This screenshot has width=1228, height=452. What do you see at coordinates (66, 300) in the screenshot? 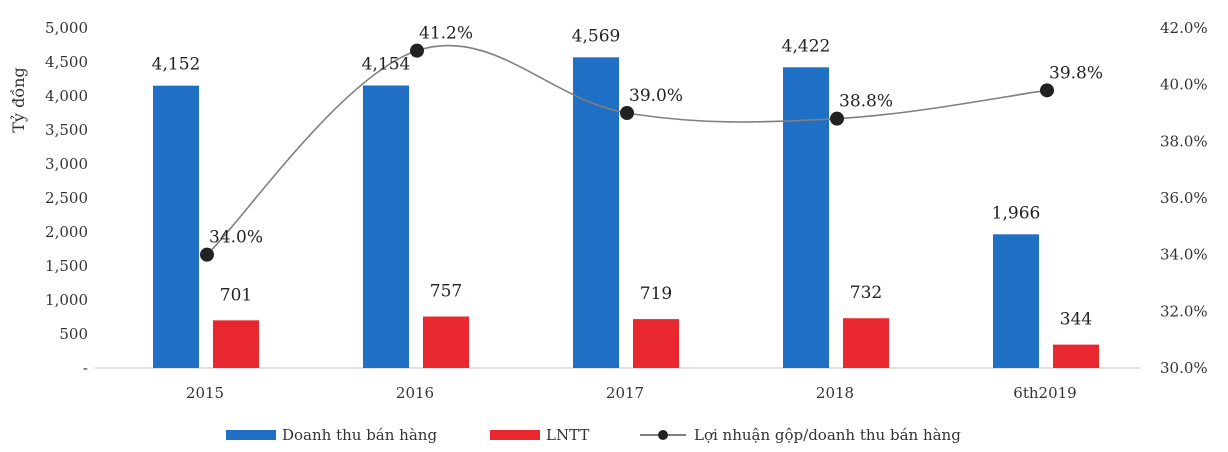
I see `y-tick-label: 1,000` at bounding box center [66, 300].